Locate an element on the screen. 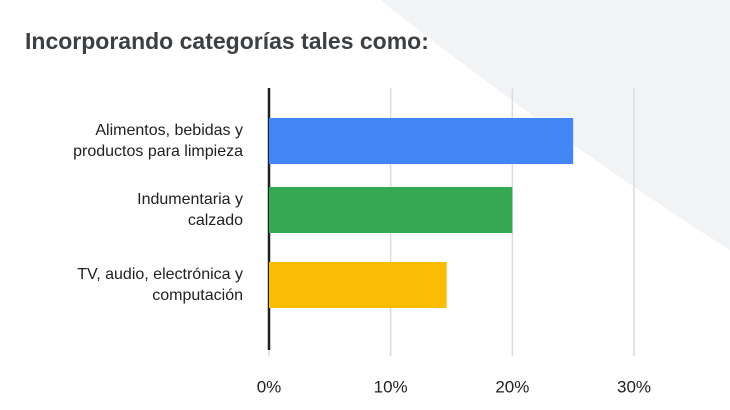  x-tick-label: 20% is located at coordinates (512, 386).